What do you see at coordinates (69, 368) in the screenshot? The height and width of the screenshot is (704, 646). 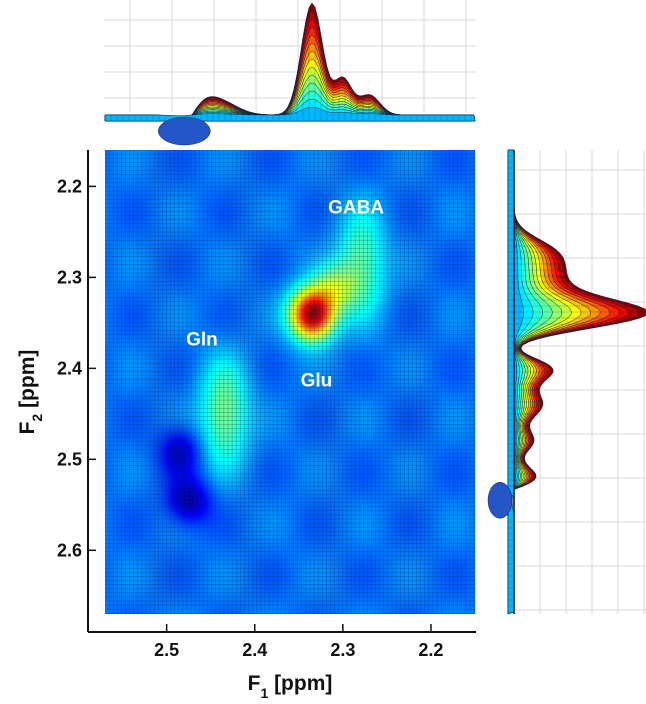 I see `y-tick-label: 2.4` at bounding box center [69, 368].